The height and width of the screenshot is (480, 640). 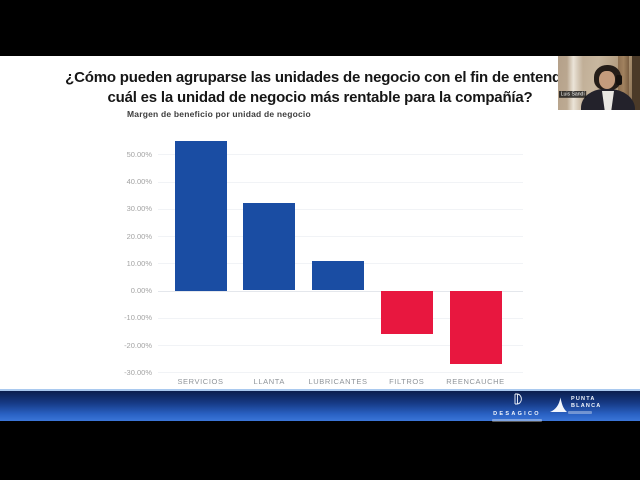 I want to click on y-axis-tick-label: 0.00%, so click(x=141, y=290).